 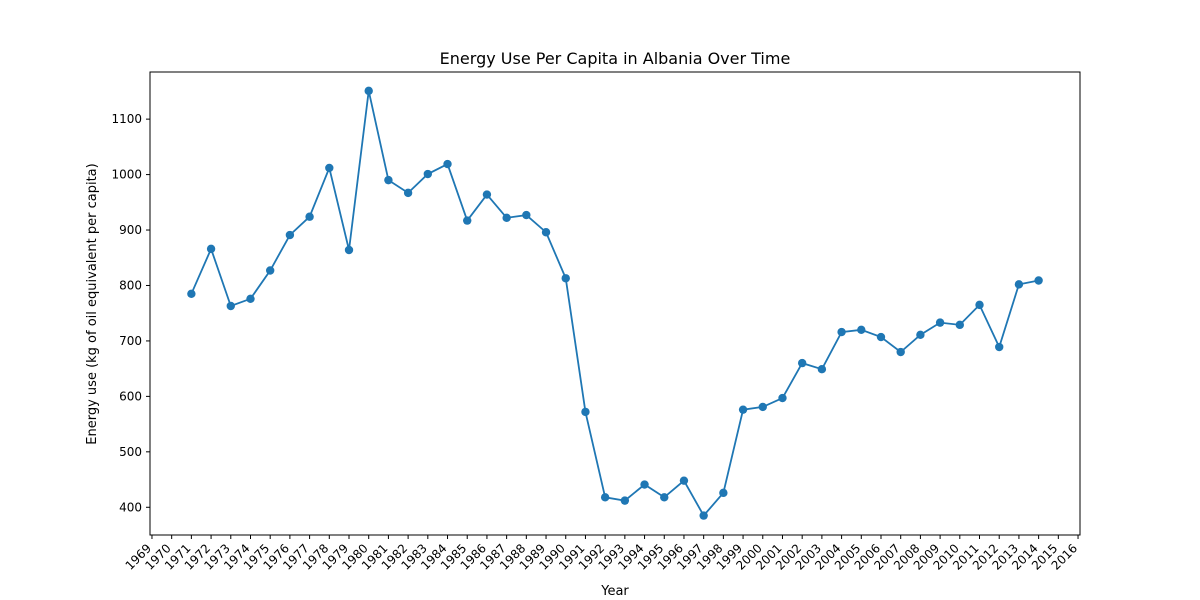 What do you see at coordinates (130, 341) in the screenshot?
I see `y-tick-label: 700` at bounding box center [130, 341].